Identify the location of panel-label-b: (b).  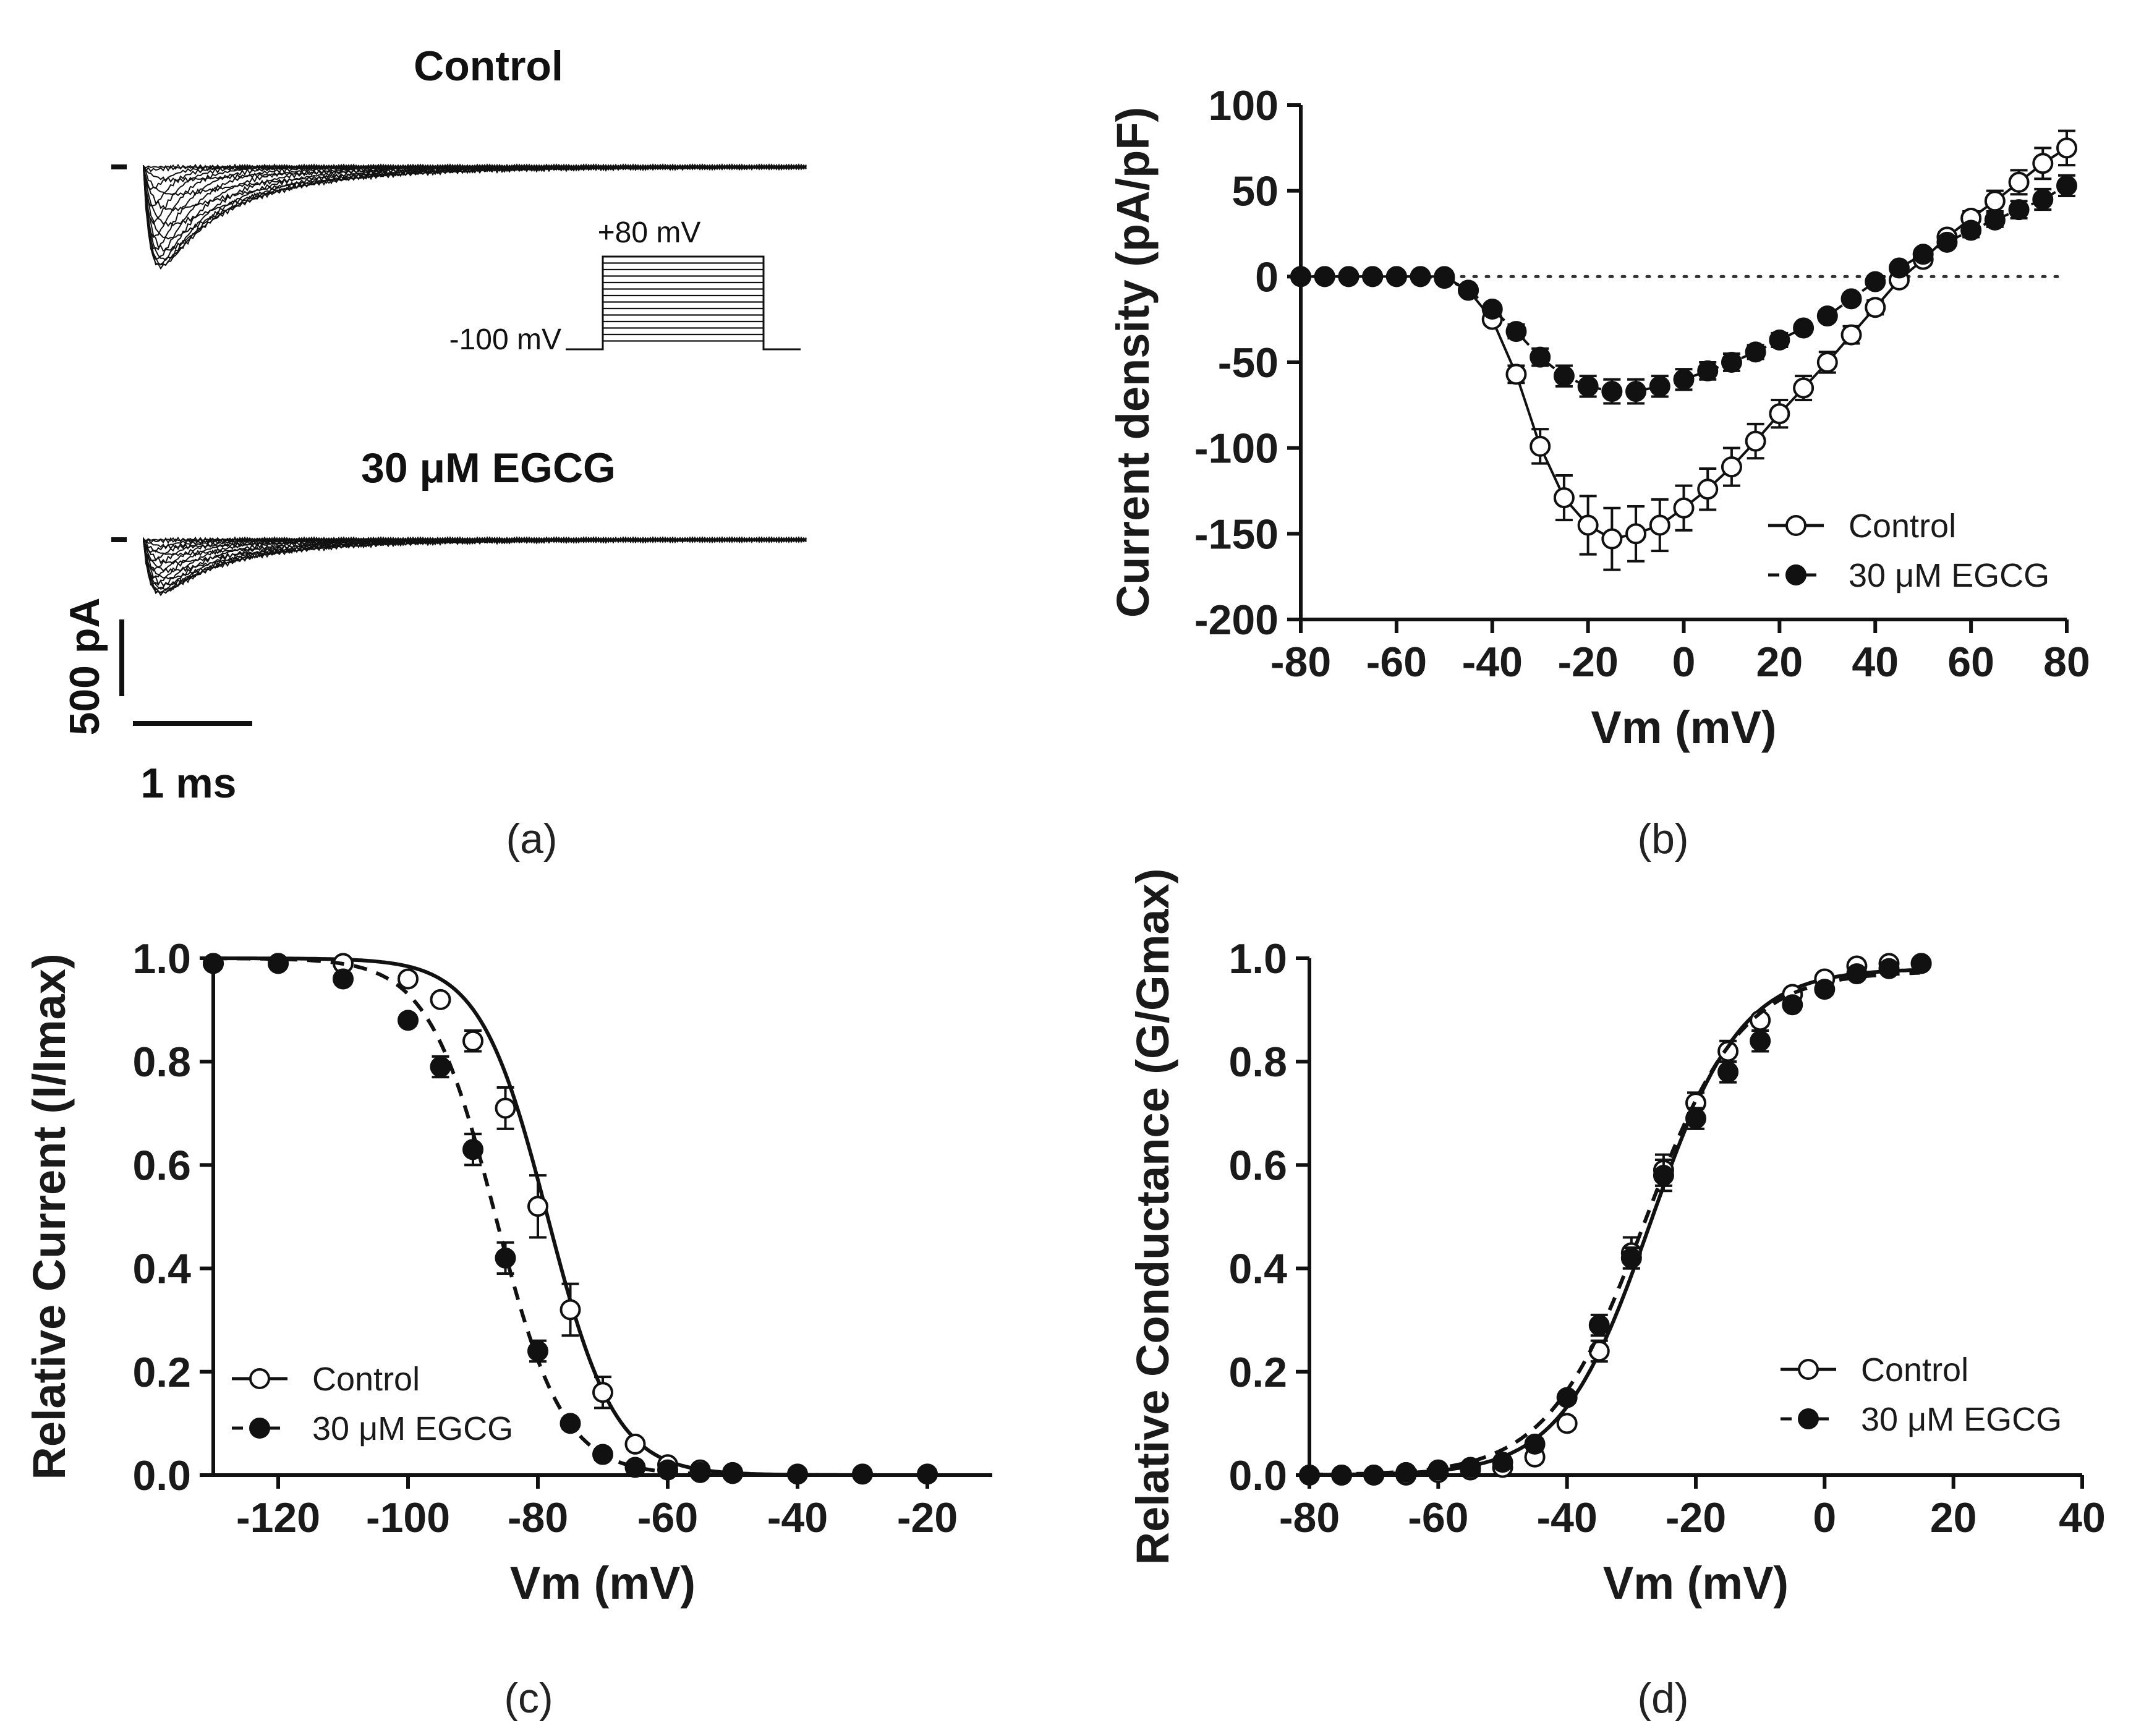
(1662, 838).